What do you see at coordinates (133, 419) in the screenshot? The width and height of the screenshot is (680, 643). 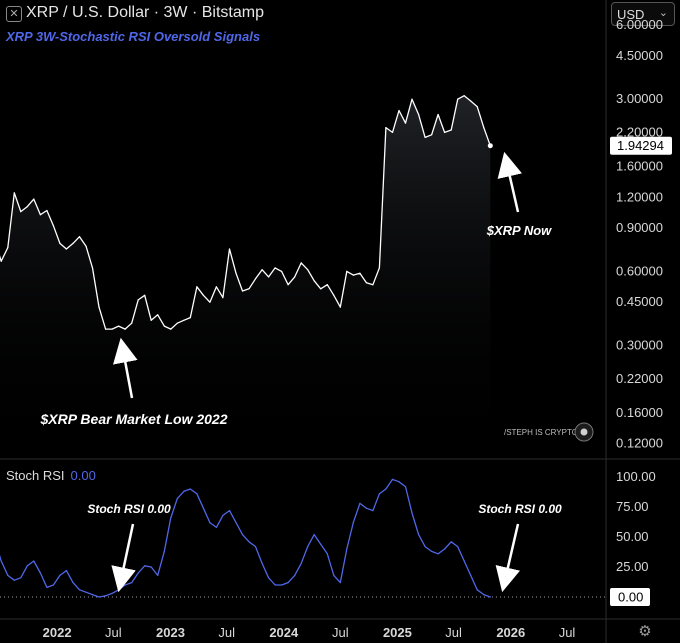 I see `annotation-bear-low: $XRP Bear Market Low 2022` at bounding box center [133, 419].